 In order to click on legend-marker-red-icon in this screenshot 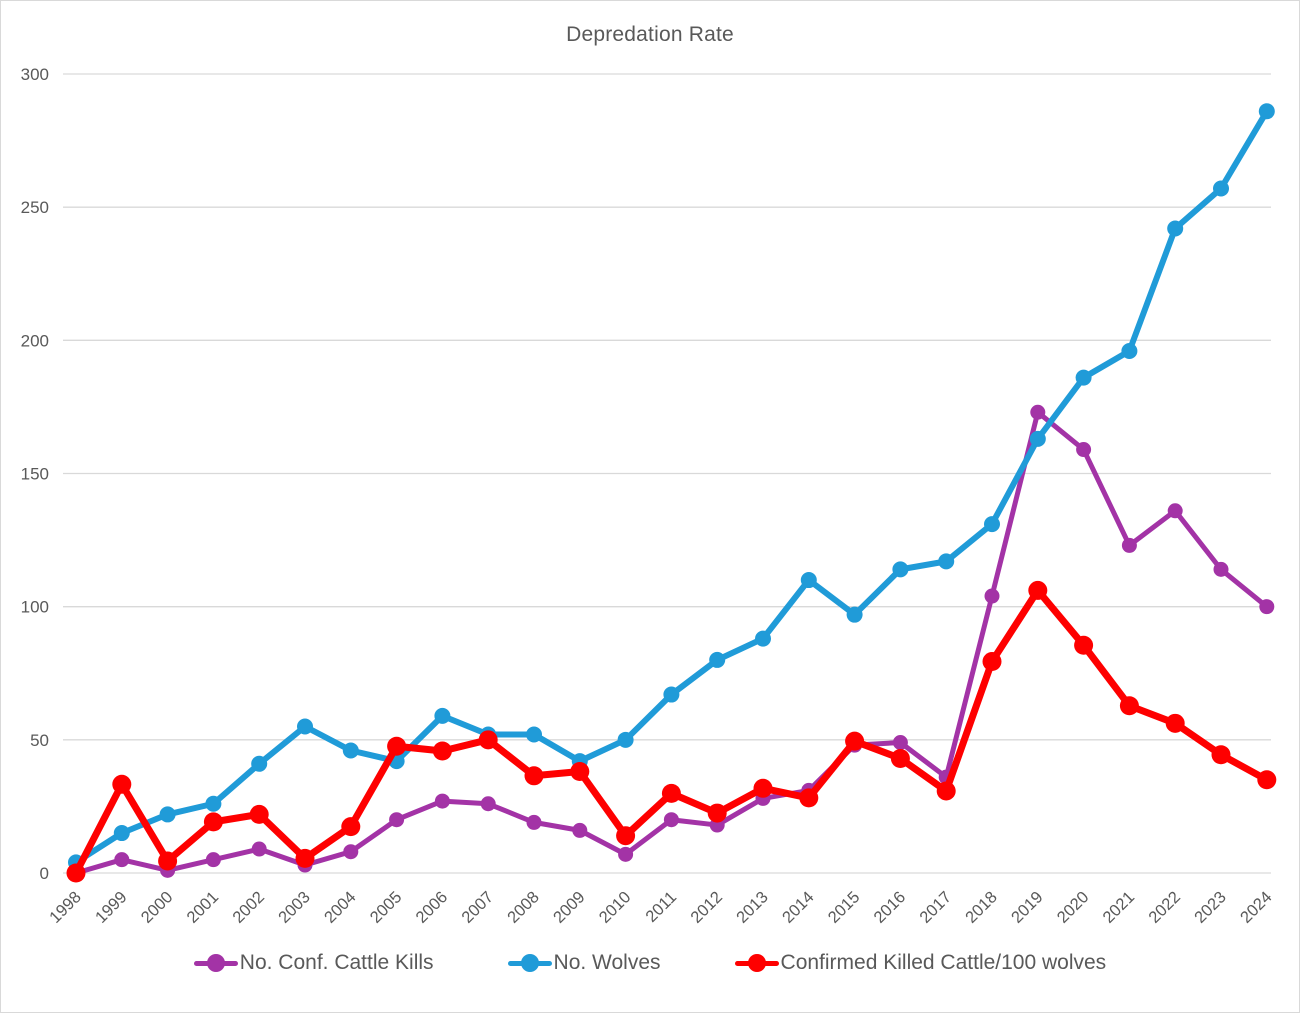, I will do `click(756, 963)`.